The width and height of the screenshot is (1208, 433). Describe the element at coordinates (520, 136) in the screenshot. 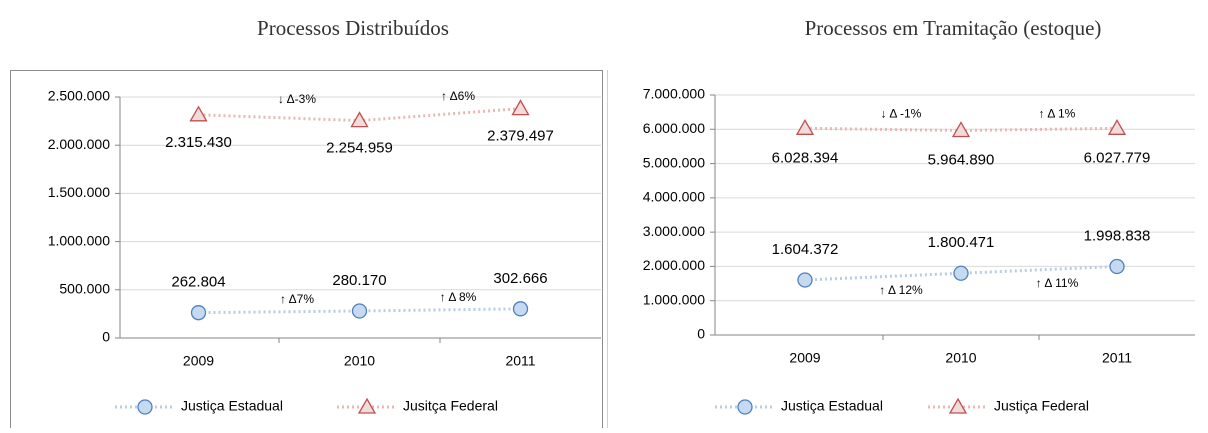

I see `data-label: 2.379.497` at that location.